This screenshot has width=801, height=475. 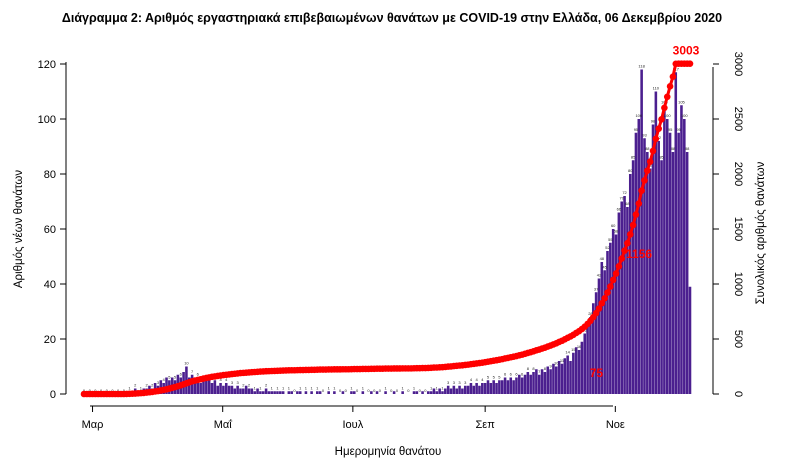 What do you see at coordinates (585, 330) in the screenshot?
I see `bar-value-label: 22` at bounding box center [585, 330].